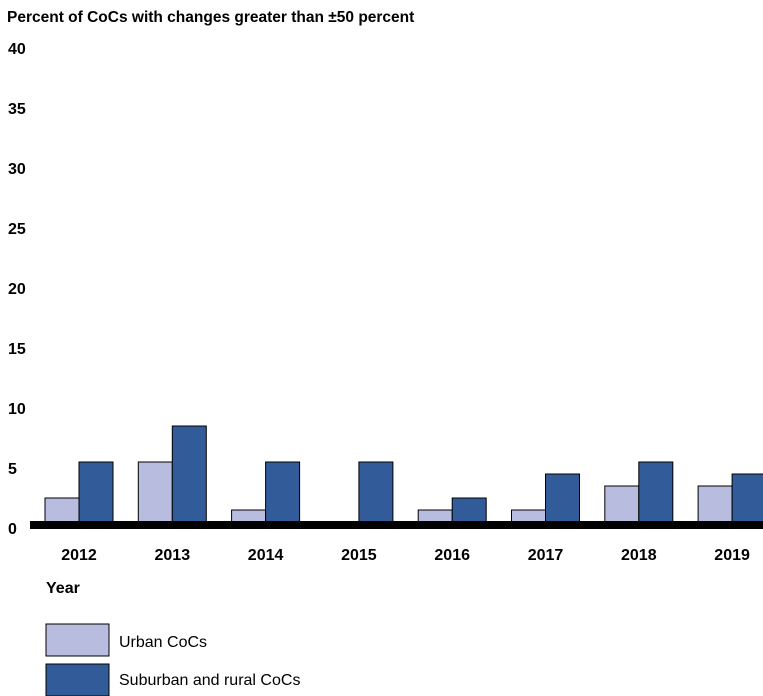 This screenshot has height=696, width=763. I want to click on y-tick-label: 30, so click(17, 169).